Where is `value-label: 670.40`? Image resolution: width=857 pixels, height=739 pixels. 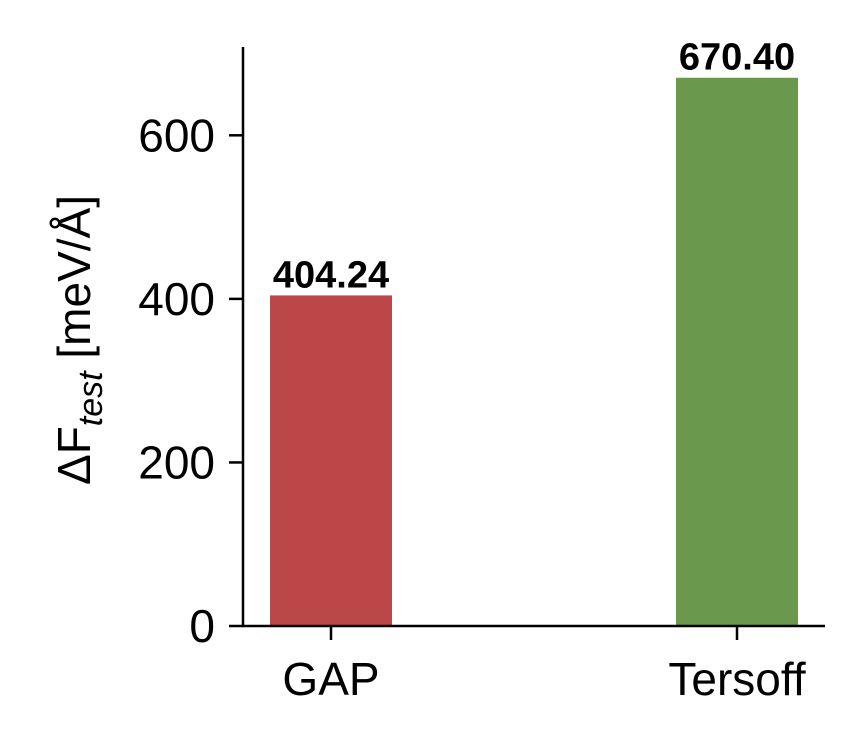 value-label: 670.40 is located at coordinates (737, 58).